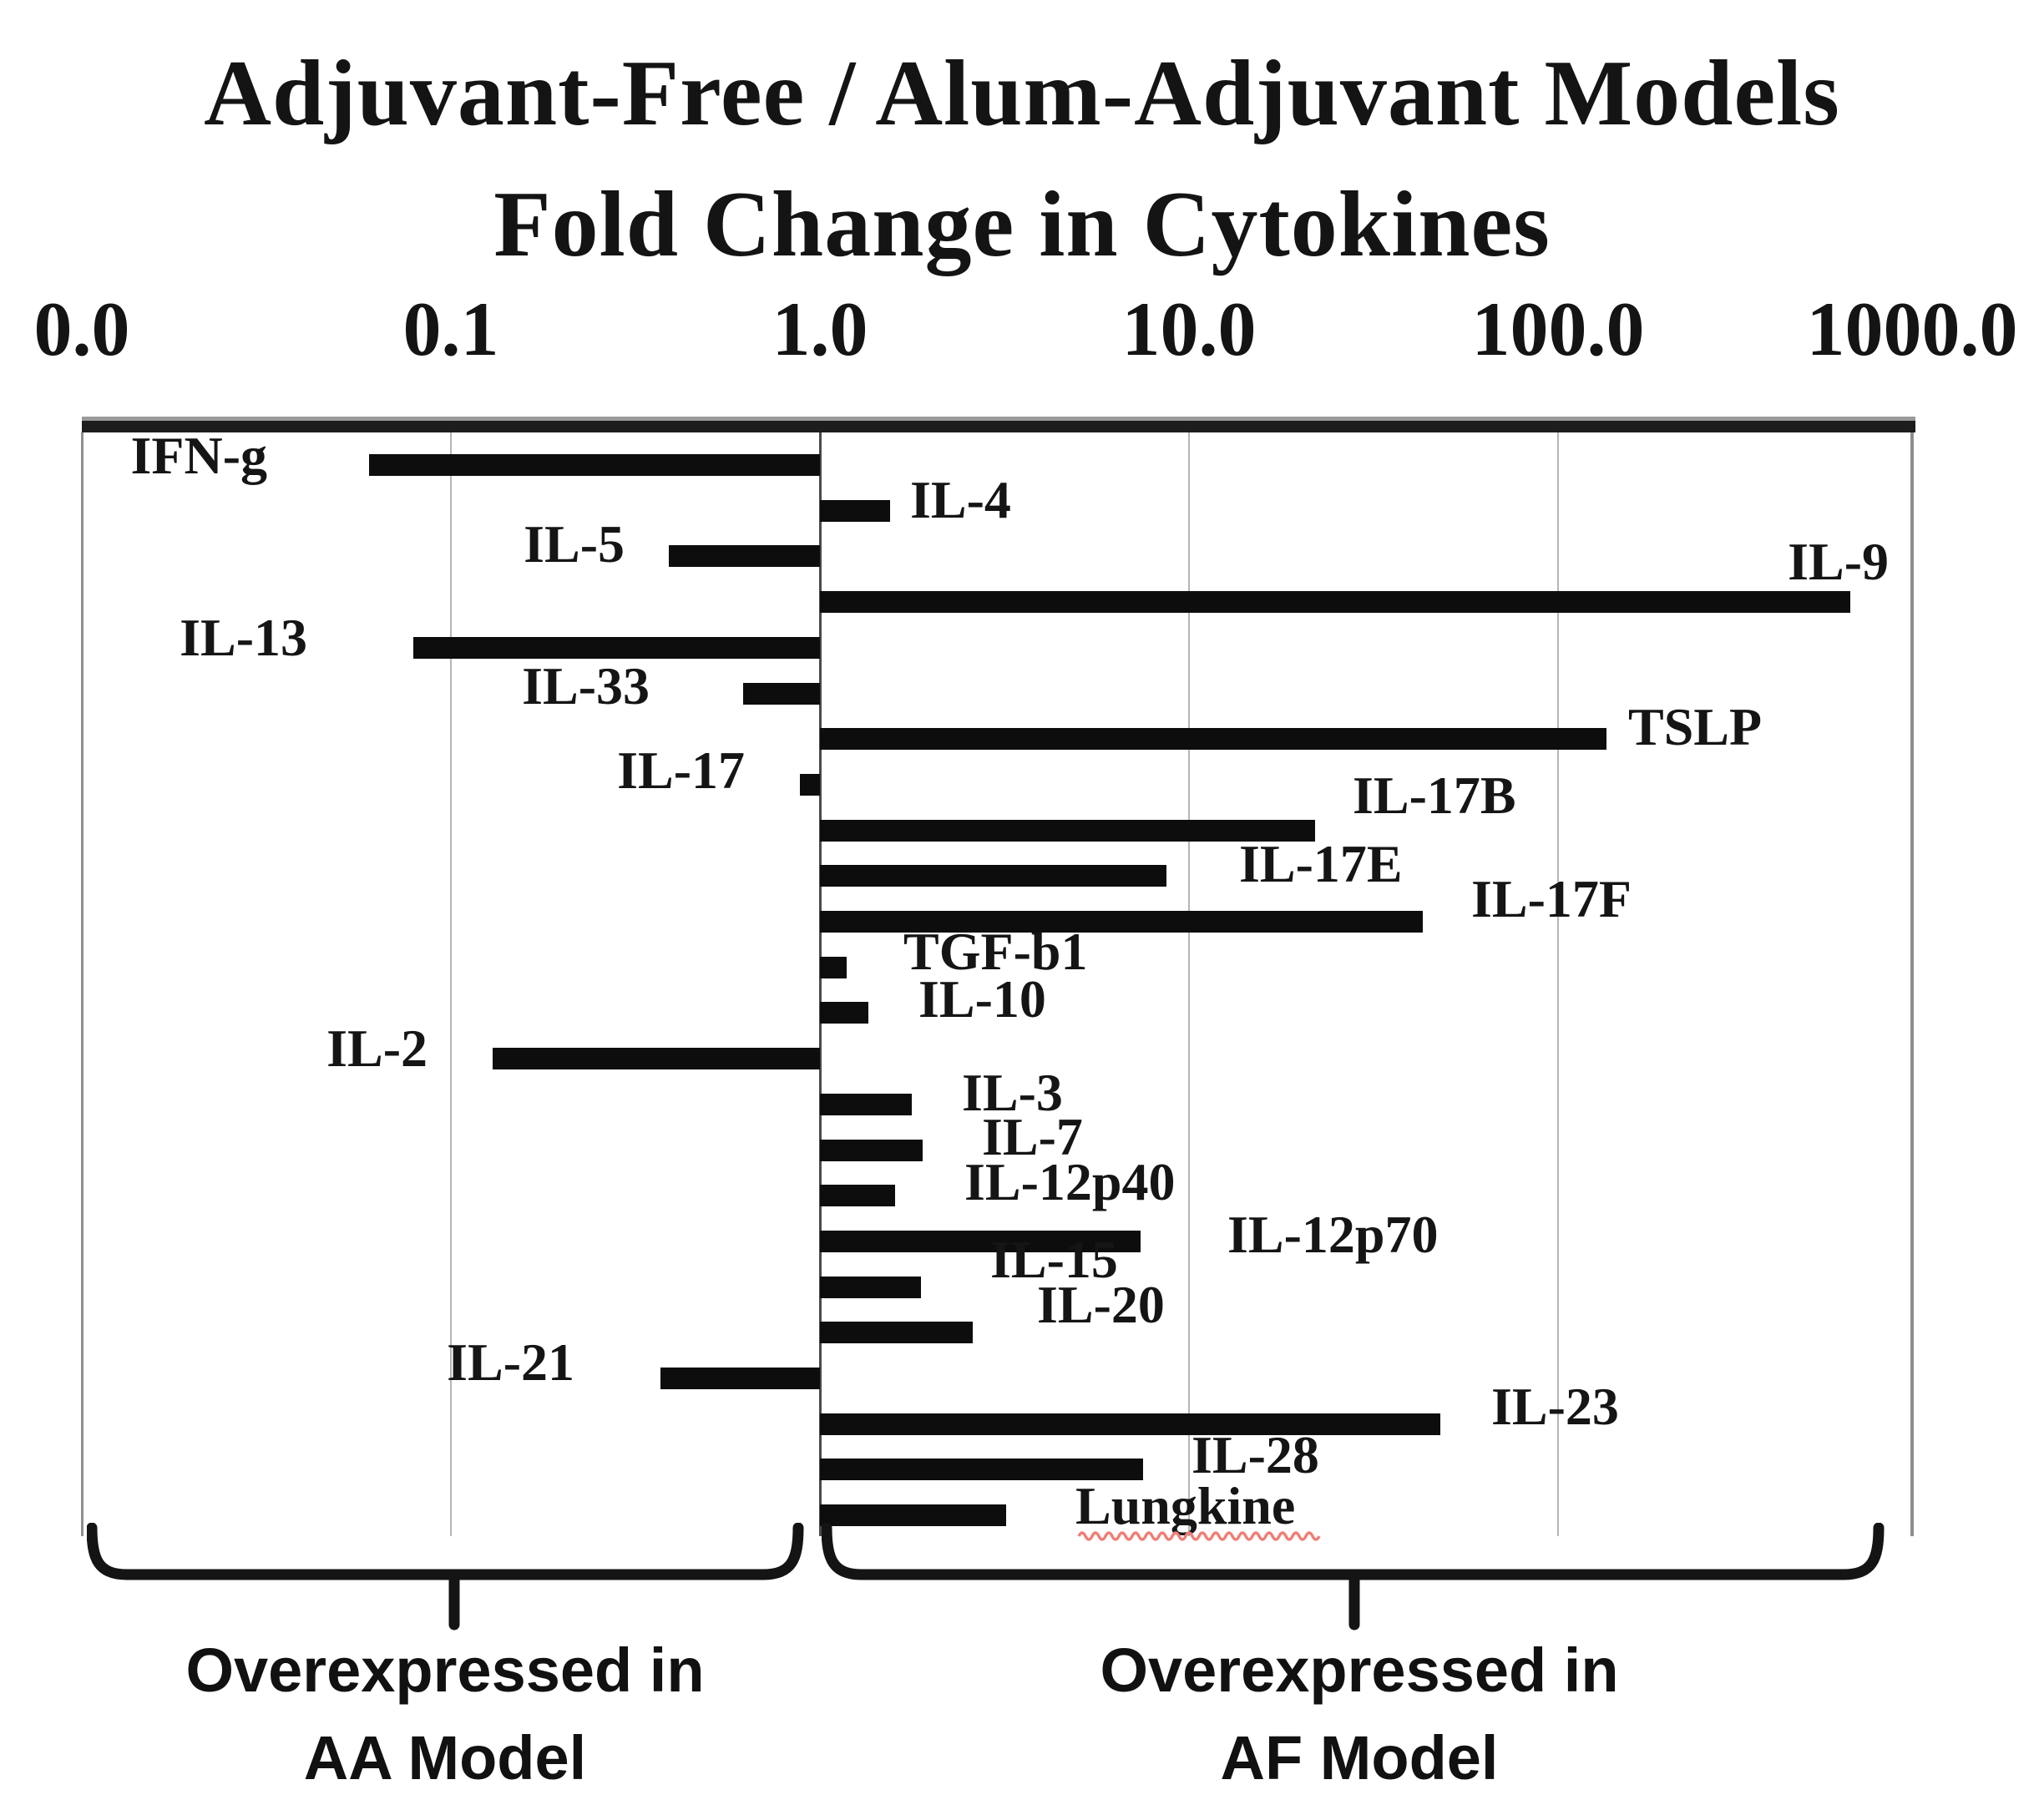  Describe the element at coordinates (1359, 1714) in the screenshot. I see `af-model-label: Overexpressed in AF Model` at that location.